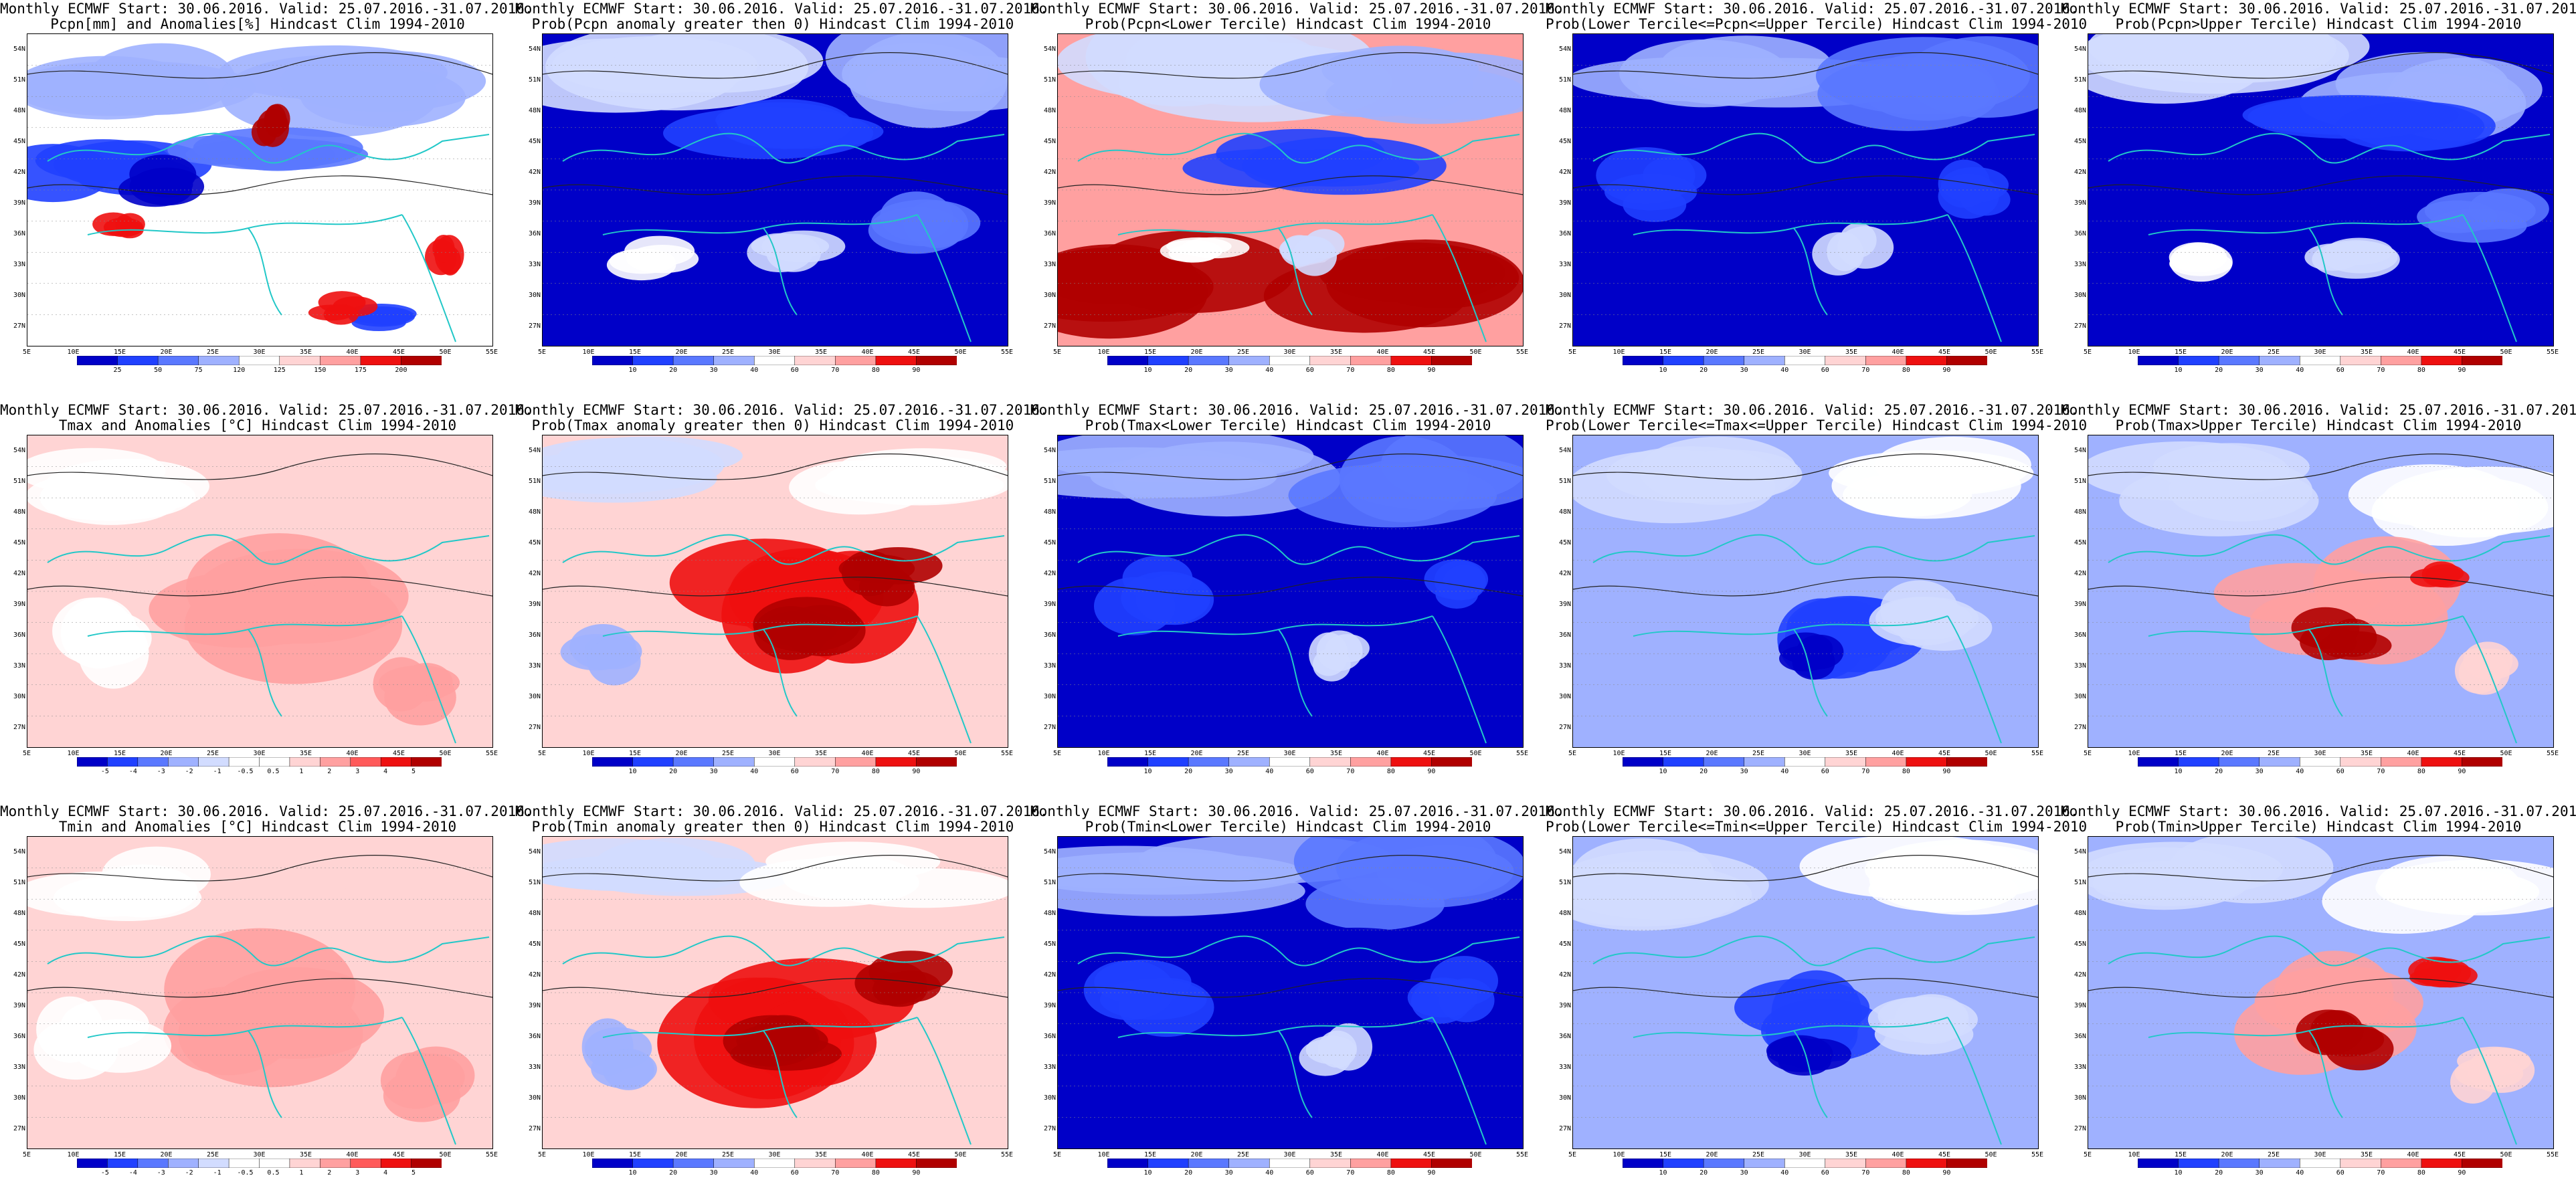 The height and width of the screenshot is (1204, 2576). I want to click on colorbar-label: -1, so click(217, 1173).